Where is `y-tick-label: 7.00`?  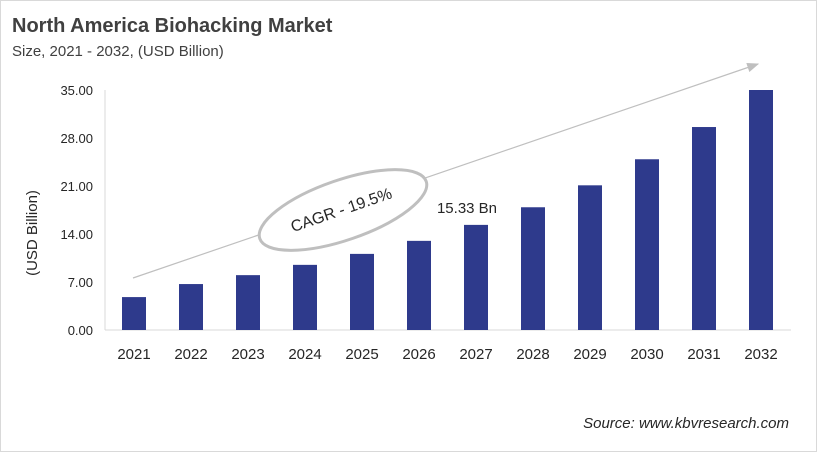
y-tick-label: 7.00 is located at coordinates (80, 282).